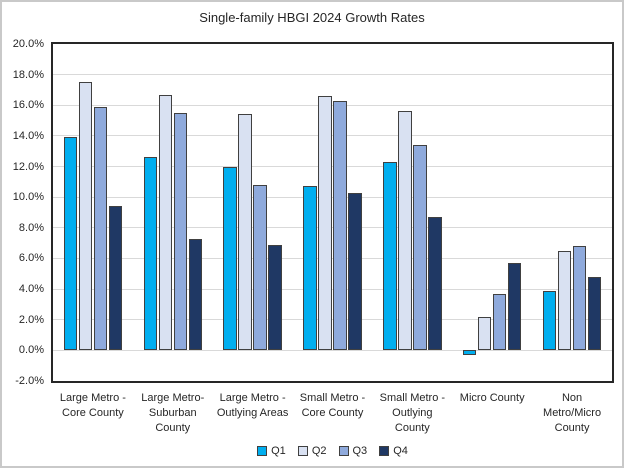 The width and height of the screenshot is (624, 468). What do you see at coordinates (360, 451) in the screenshot?
I see `legend-label-q3: Q3` at bounding box center [360, 451].